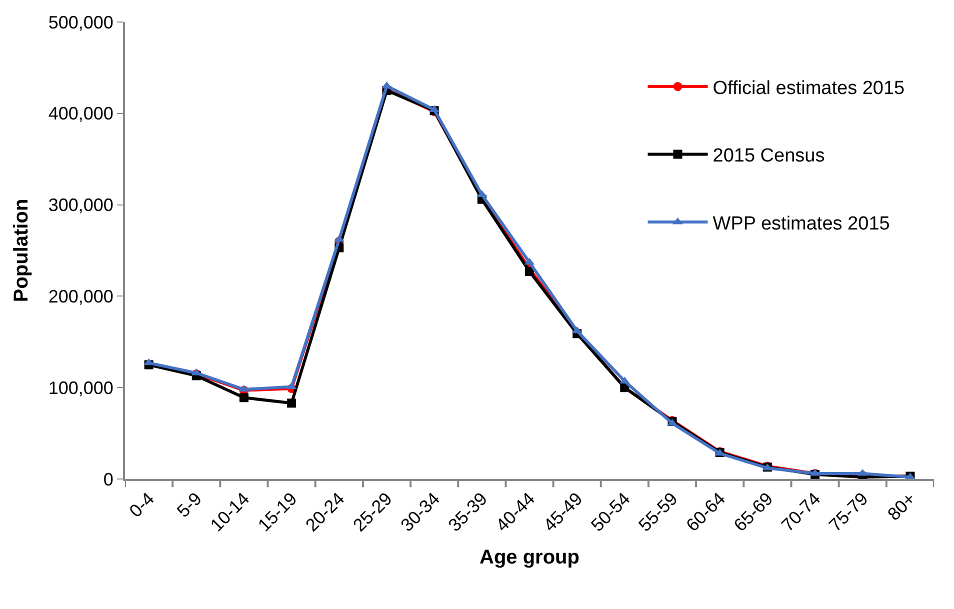 Image resolution: width=954 pixels, height=609 pixels. What do you see at coordinates (81, 114) in the screenshot?
I see `y-tick-label: 400,000` at bounding box center [81, 114].